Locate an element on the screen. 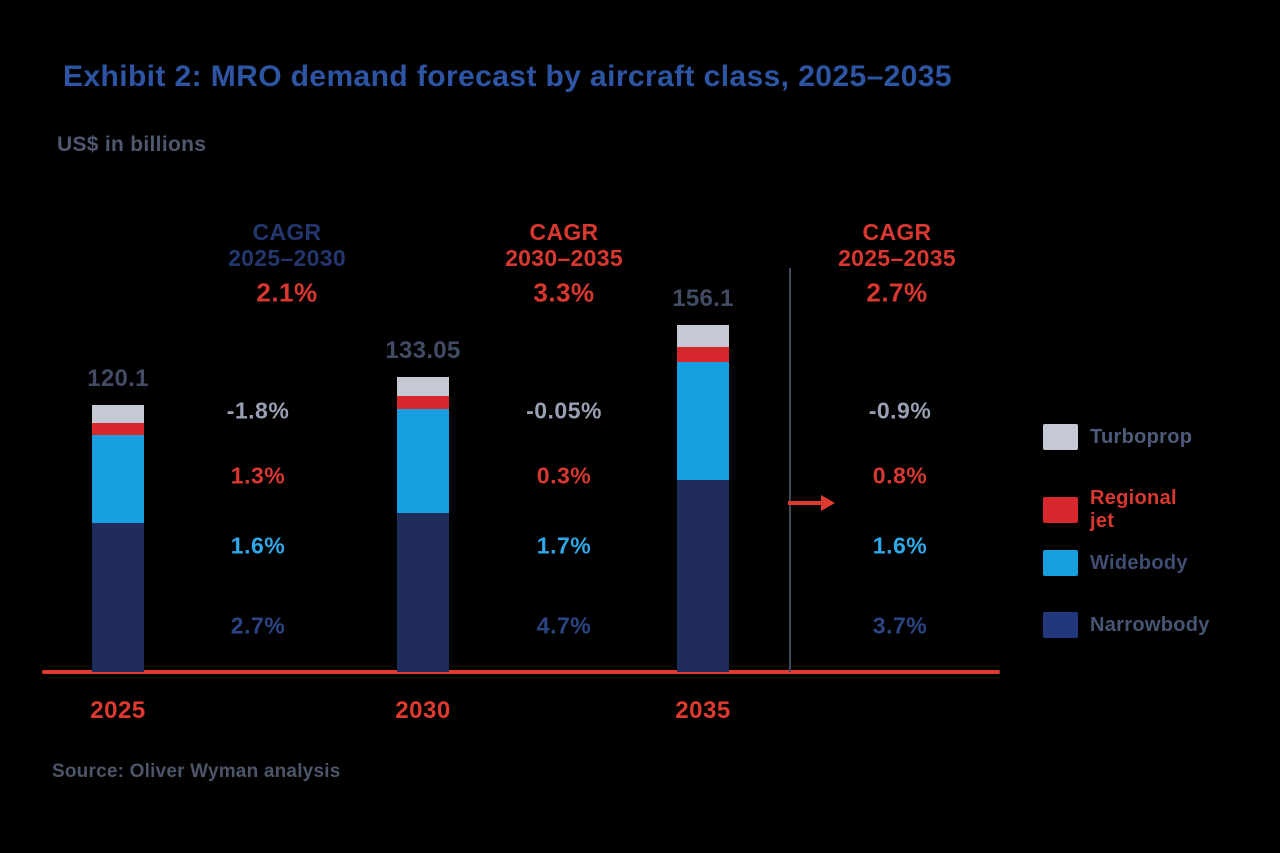 This screenshot has height=853, width=1280. bar-total-label-2025: 120.1 is located at coordinates (118, 379).